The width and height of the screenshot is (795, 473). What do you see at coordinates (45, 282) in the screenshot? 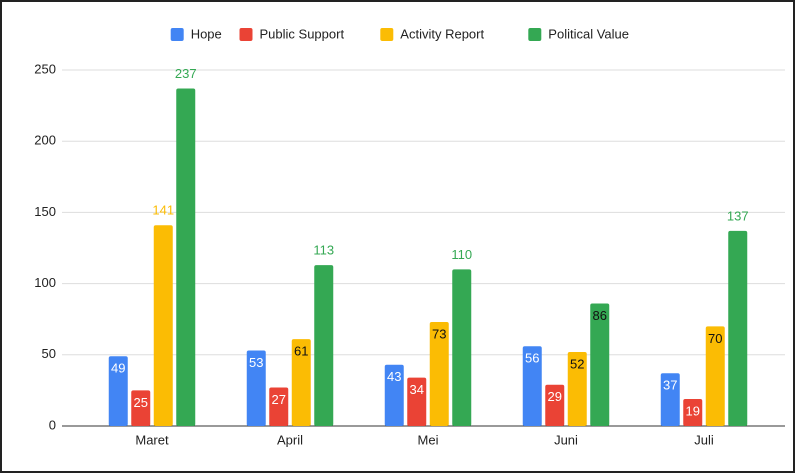
I see `y-tick-label: 100` at bounding box center [45, 282].